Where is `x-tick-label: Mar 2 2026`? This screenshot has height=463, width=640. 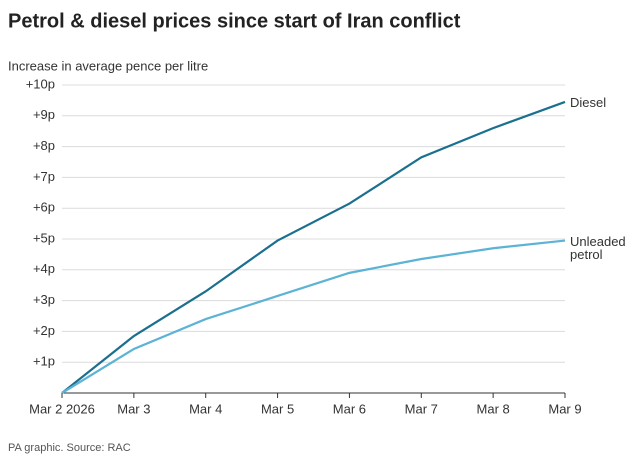 x-tick-label: Mar 2 2026 is located at coordinates (62, 408).